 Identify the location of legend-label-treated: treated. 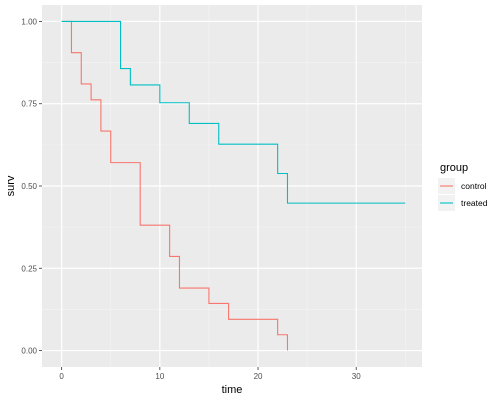
(474, 203).